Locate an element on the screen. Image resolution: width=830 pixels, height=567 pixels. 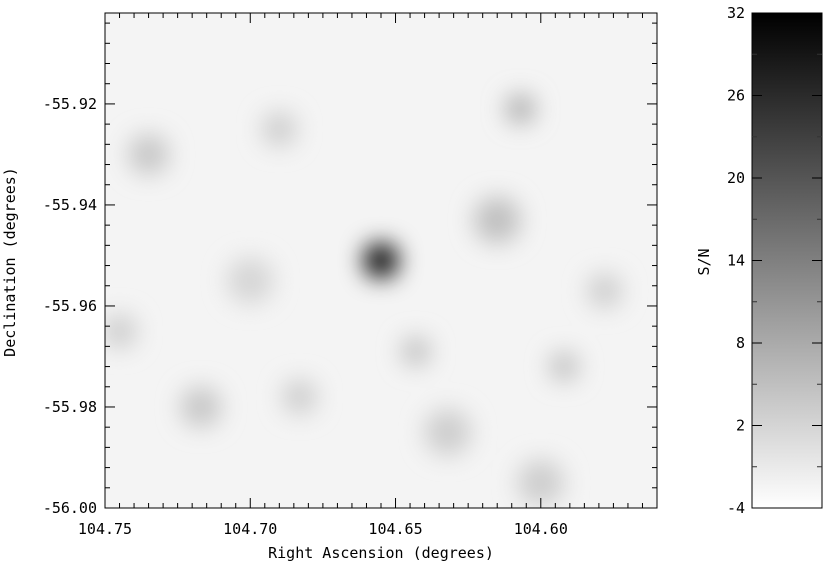
colorbar-label: S/N is located at coordinates (704, 261).